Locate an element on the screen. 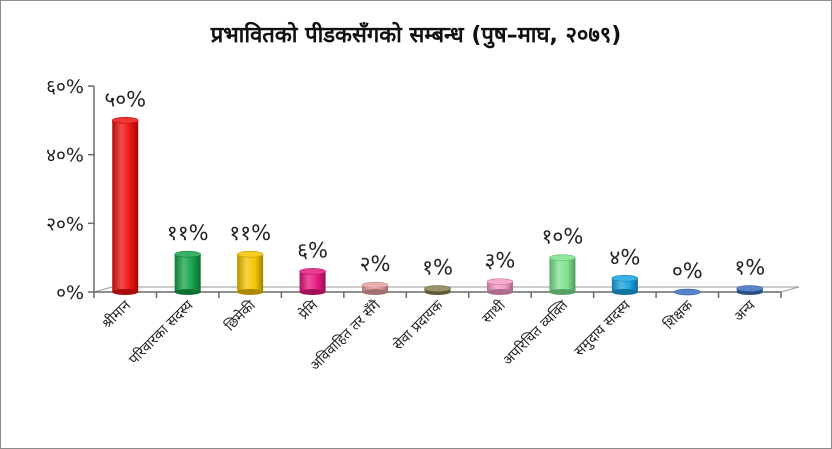  y-tick-label: २०% is located at coordinates (65, 224).